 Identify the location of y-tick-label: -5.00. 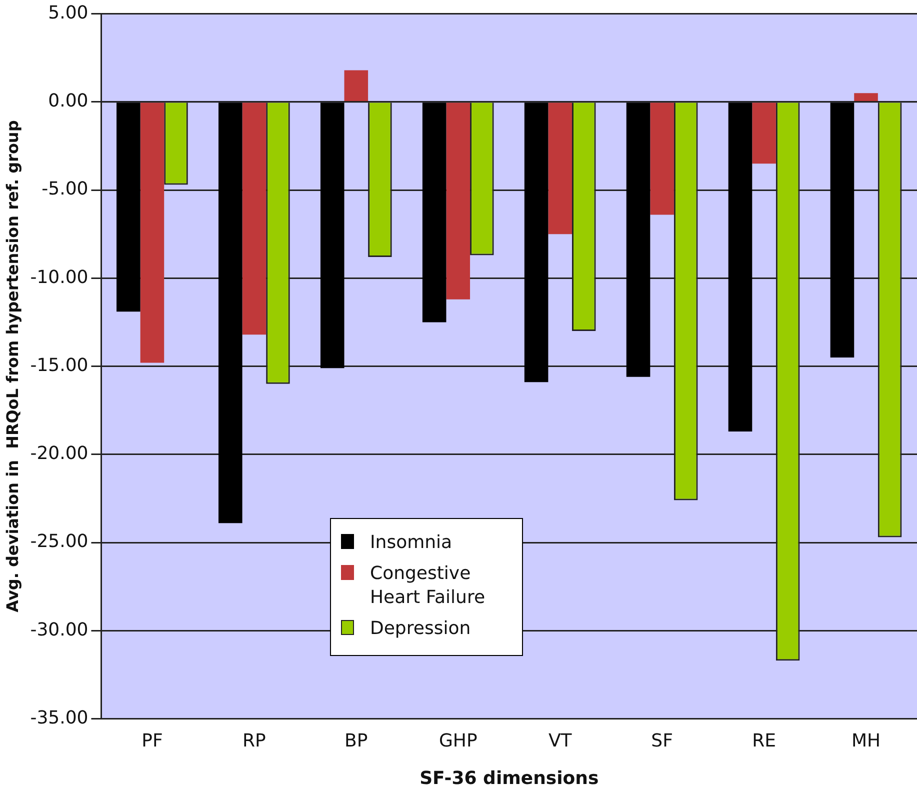
(65, 189).